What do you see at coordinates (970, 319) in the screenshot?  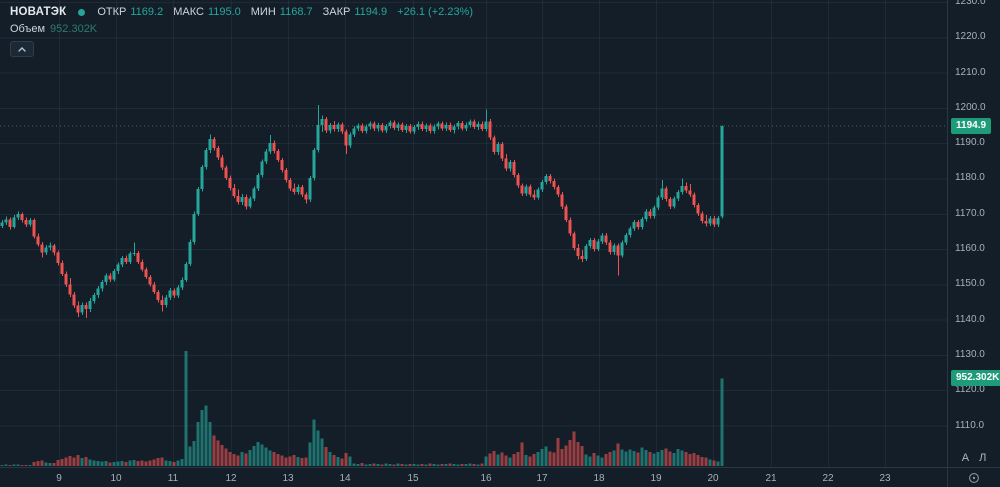 I see `price-tick-label: 1140.0` at bounding box center [970, 319].